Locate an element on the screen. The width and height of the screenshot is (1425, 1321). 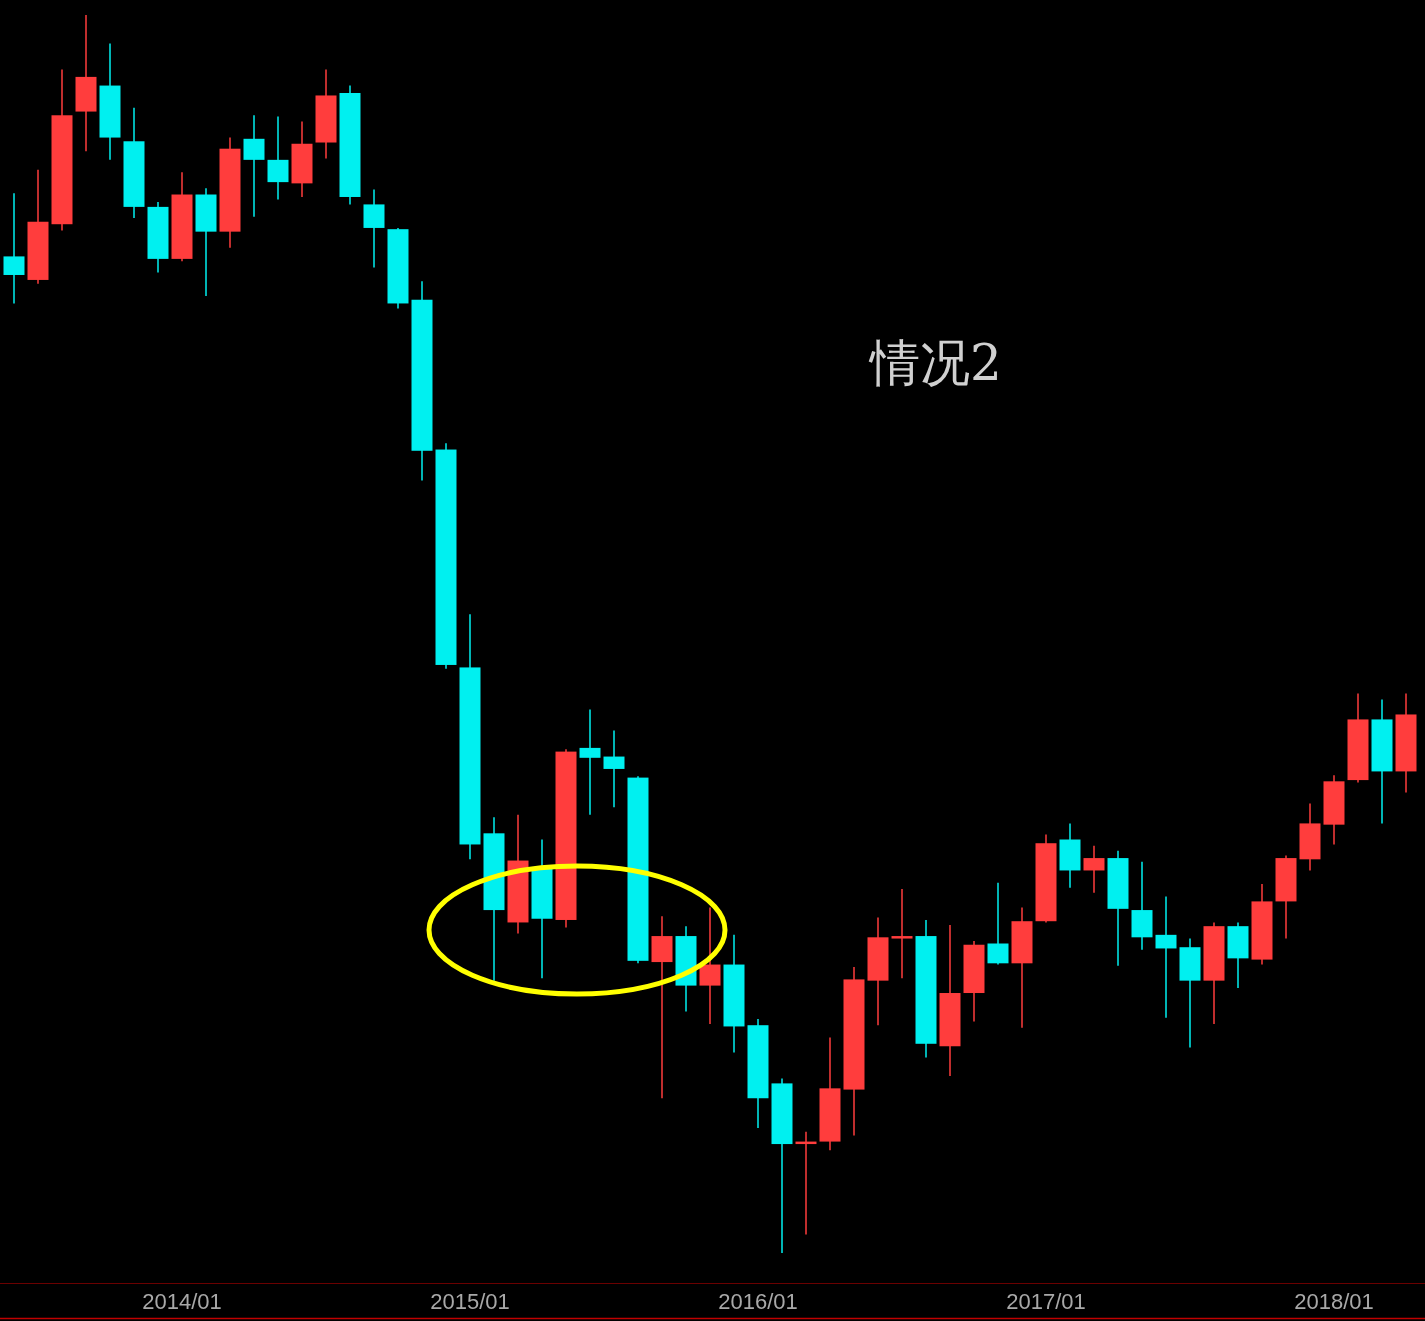
annotation: 情况2 is located at coordinates (935, 363).